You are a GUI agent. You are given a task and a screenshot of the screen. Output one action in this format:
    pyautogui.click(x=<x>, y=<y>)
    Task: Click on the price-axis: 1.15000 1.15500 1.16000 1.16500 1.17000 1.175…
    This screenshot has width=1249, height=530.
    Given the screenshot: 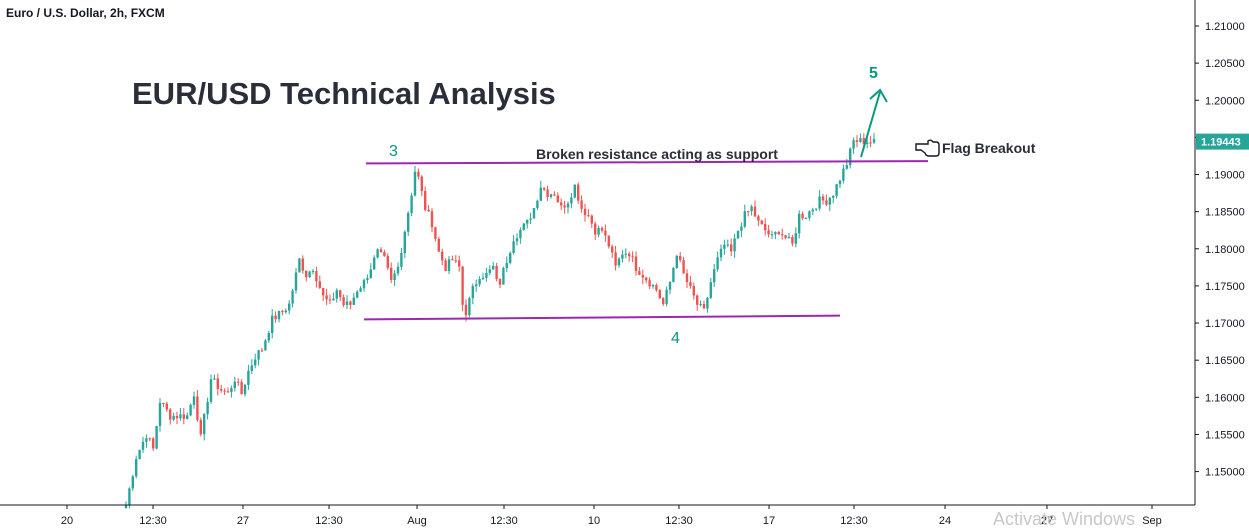 What is the action you would take?
    pyautogui.click(x=1221, y=264)
    